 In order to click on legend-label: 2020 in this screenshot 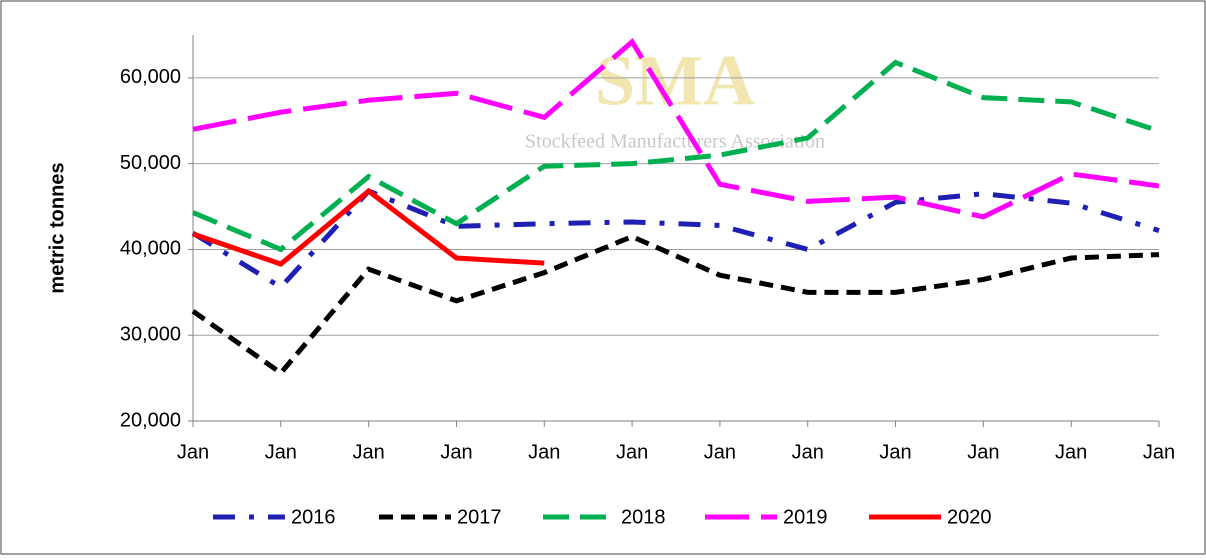, I will do `click(969, 517)`.